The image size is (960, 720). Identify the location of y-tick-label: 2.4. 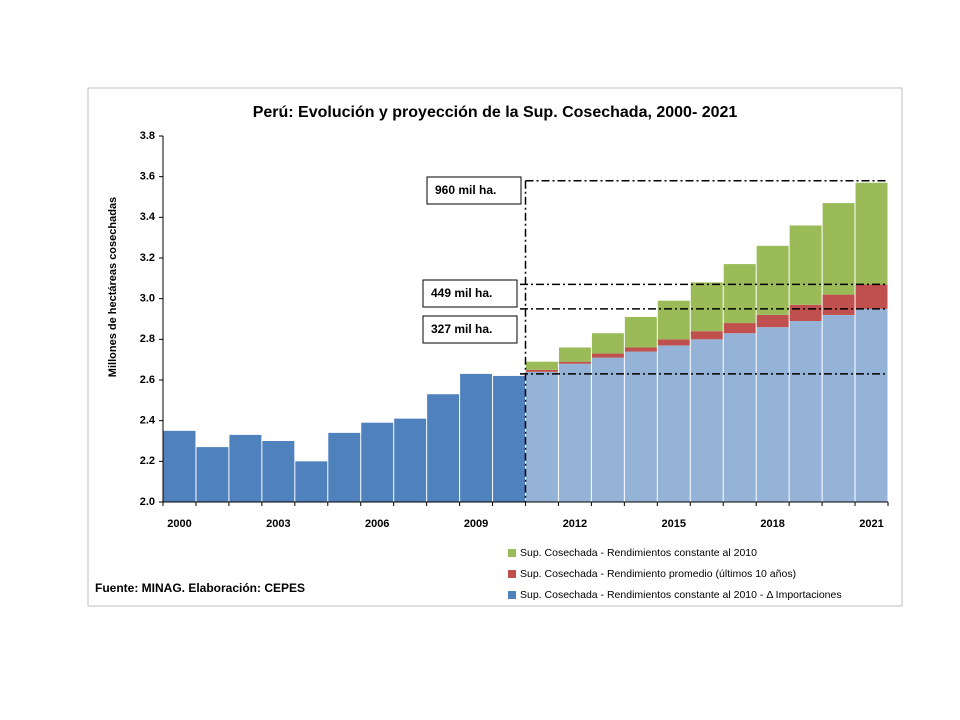
(148, 421).